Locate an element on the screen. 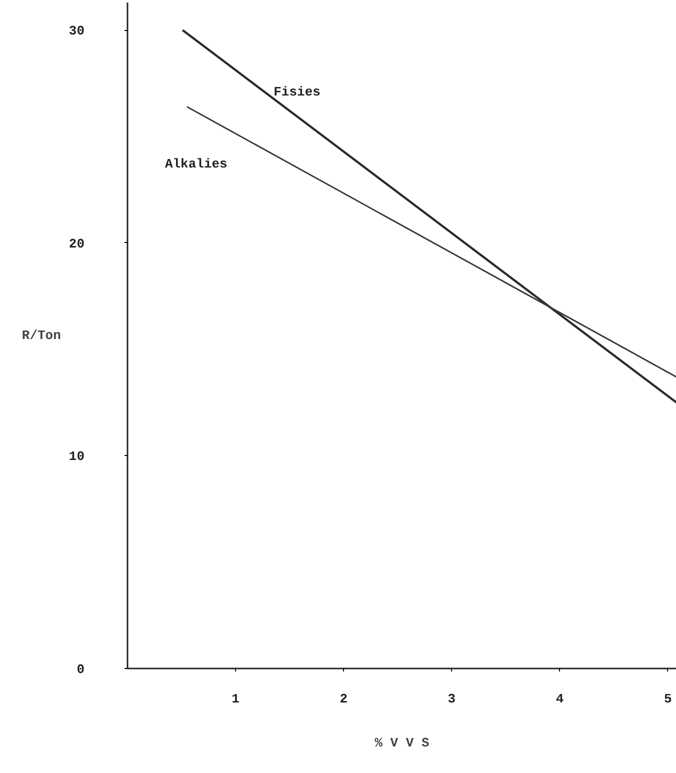 Image resolution: width=676 pixels, height=773 pixels. x-tick-label: 5 is located at coordinates (668, 699).